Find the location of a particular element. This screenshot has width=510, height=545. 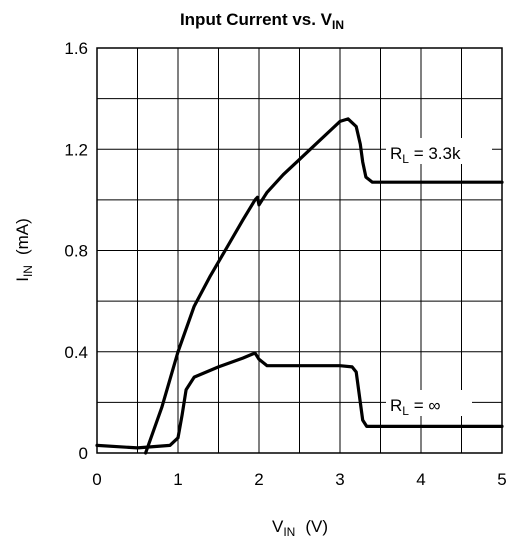

series-line-rl-inf is located at coordinates (299, 400).